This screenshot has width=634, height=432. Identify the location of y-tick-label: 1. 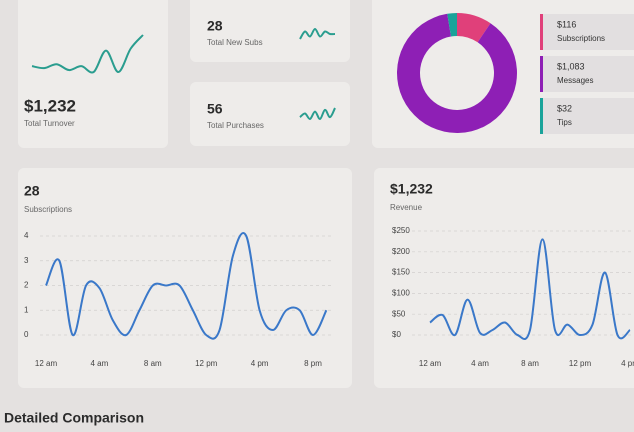
(26, 309).